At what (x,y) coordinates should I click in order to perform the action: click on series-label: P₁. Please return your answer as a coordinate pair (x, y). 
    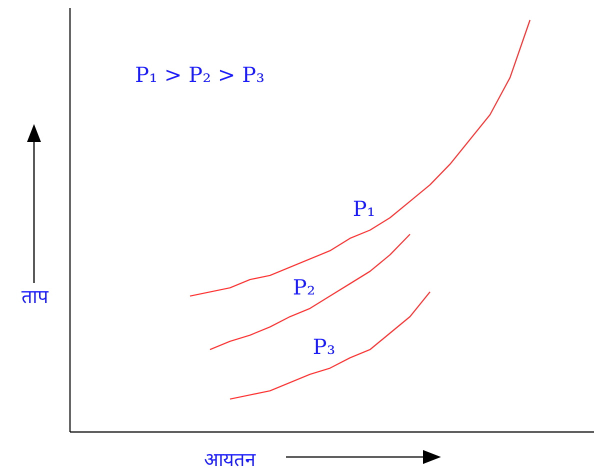
    Looking at the image, I should click on (364, 209).